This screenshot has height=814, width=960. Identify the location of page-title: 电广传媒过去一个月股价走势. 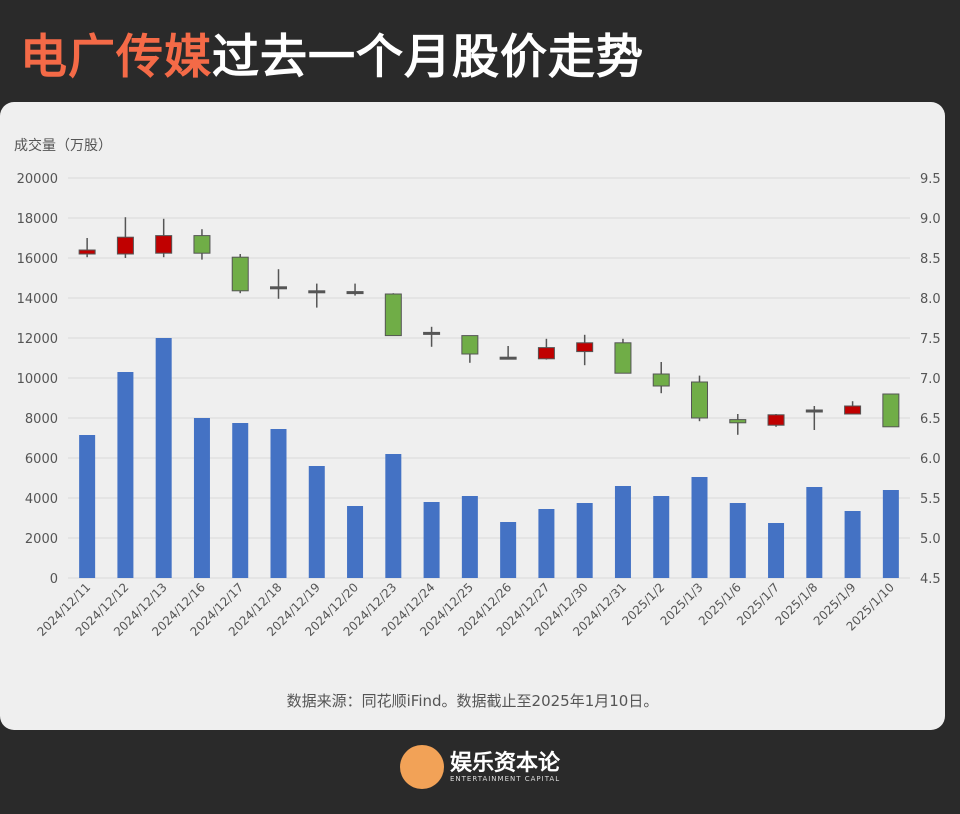
(332, 52).